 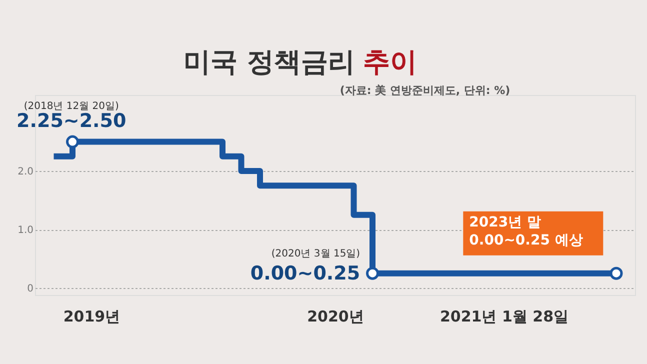 What do you see at coordinates (72, 106) in the screenshot?
I see `annotation: (2018년 12월 20일)` at bounding box center [72, 106].